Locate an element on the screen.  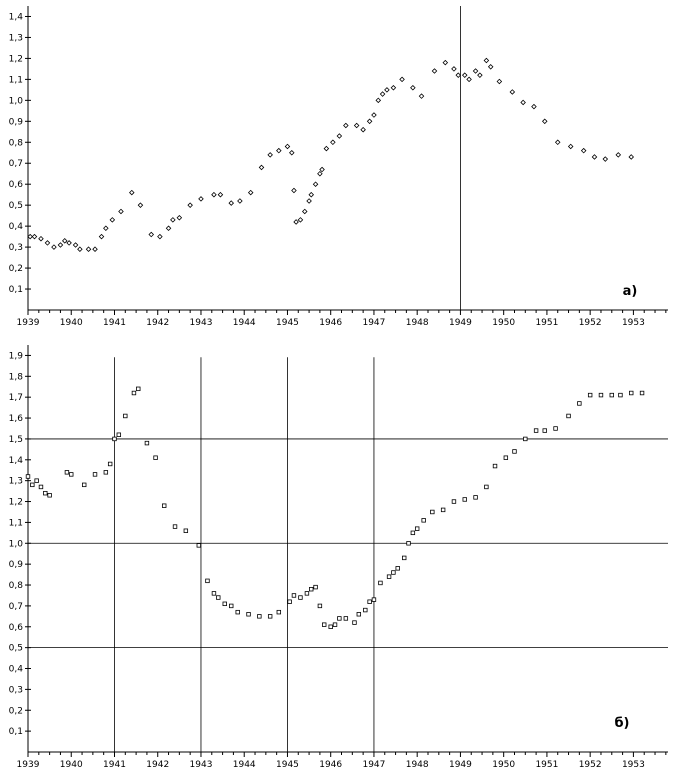
a-y-tick-label: 0,9 is located at coordinates (16, 122).